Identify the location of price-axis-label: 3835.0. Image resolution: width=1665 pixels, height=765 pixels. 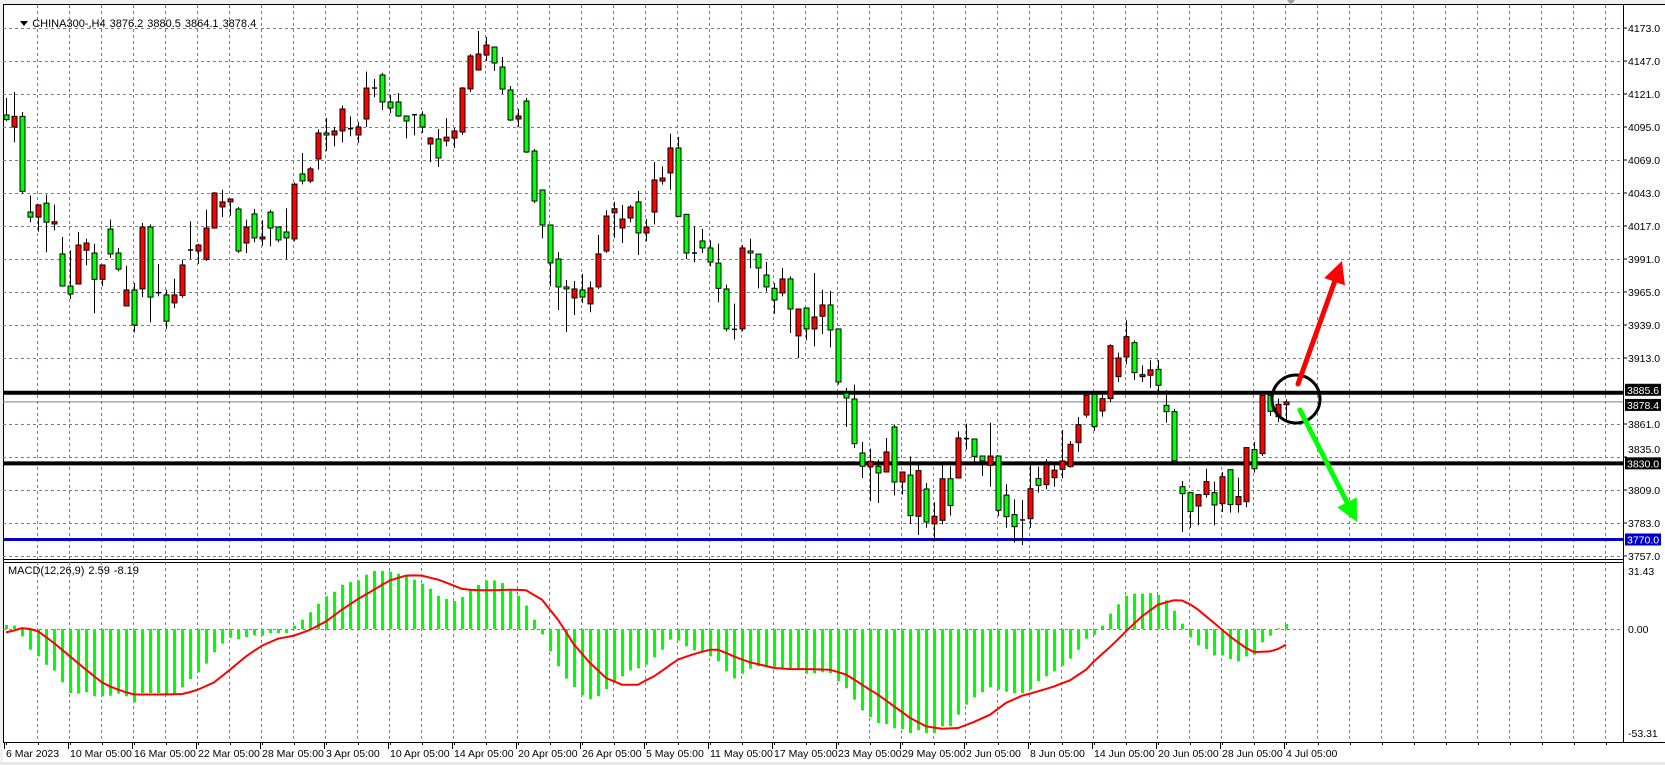
(1644, 450).